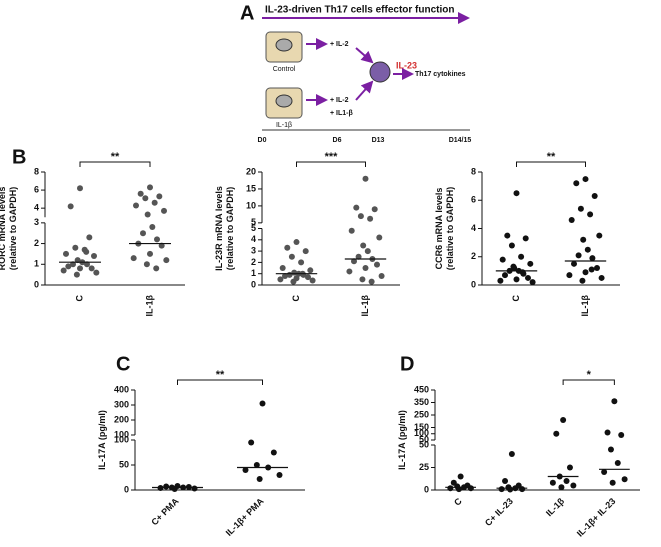 This screenshot has height=547, width=661. I want to click on y-tick-label: 15, so click(251, 188).